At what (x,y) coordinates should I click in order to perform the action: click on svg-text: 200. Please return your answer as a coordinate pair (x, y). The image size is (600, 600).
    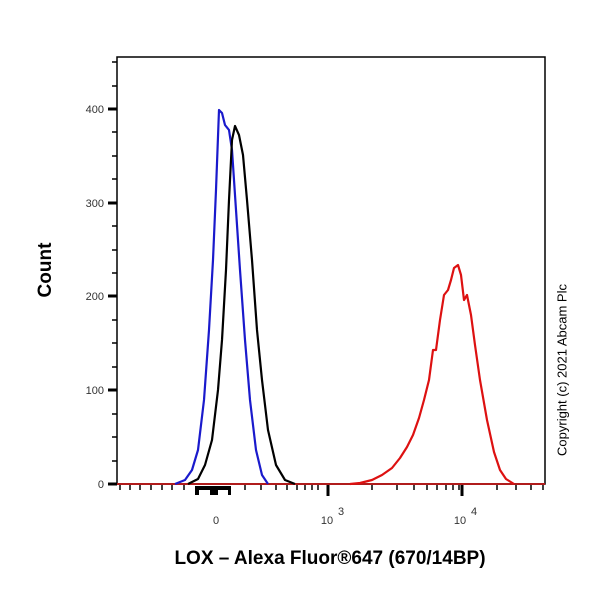
    Looking at the image, I should click on (95, 297).